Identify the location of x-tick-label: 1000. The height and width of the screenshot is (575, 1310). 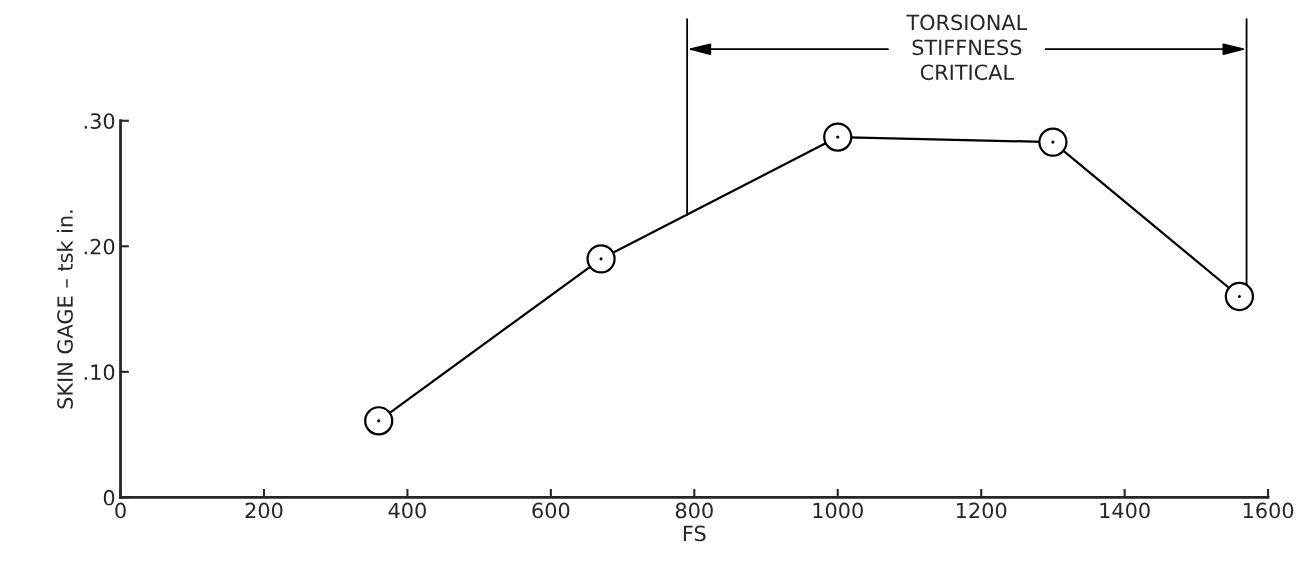
(838, 510).